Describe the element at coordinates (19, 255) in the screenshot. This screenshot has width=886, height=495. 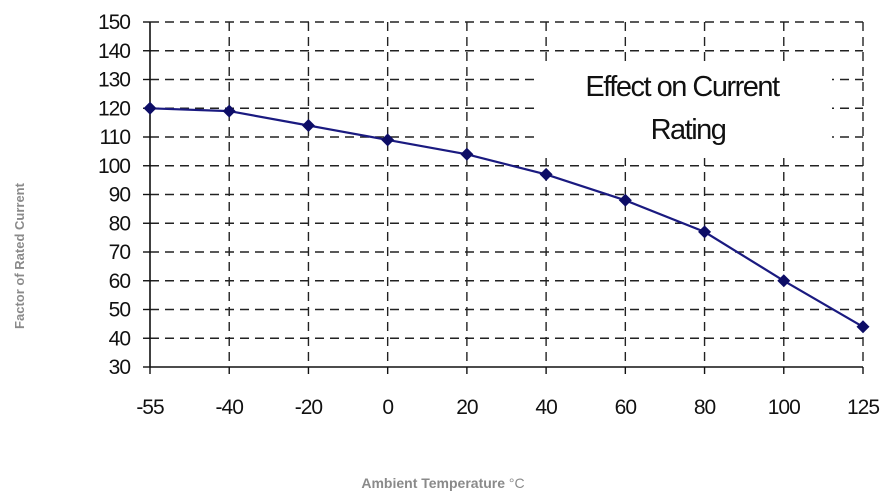
I see `y-axis-label: Factor of Rated Current` at that location.